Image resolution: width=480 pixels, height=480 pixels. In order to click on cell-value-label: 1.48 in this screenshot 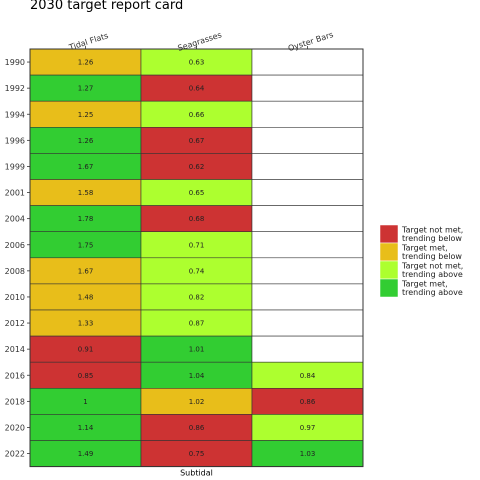, I will do `click(86, 297)`.